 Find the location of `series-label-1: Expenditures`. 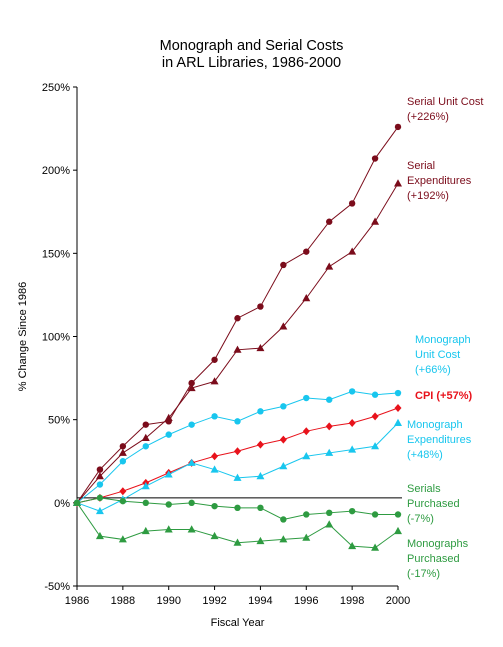

series-label-1: Expenditures is located at coordinates (439, 181).